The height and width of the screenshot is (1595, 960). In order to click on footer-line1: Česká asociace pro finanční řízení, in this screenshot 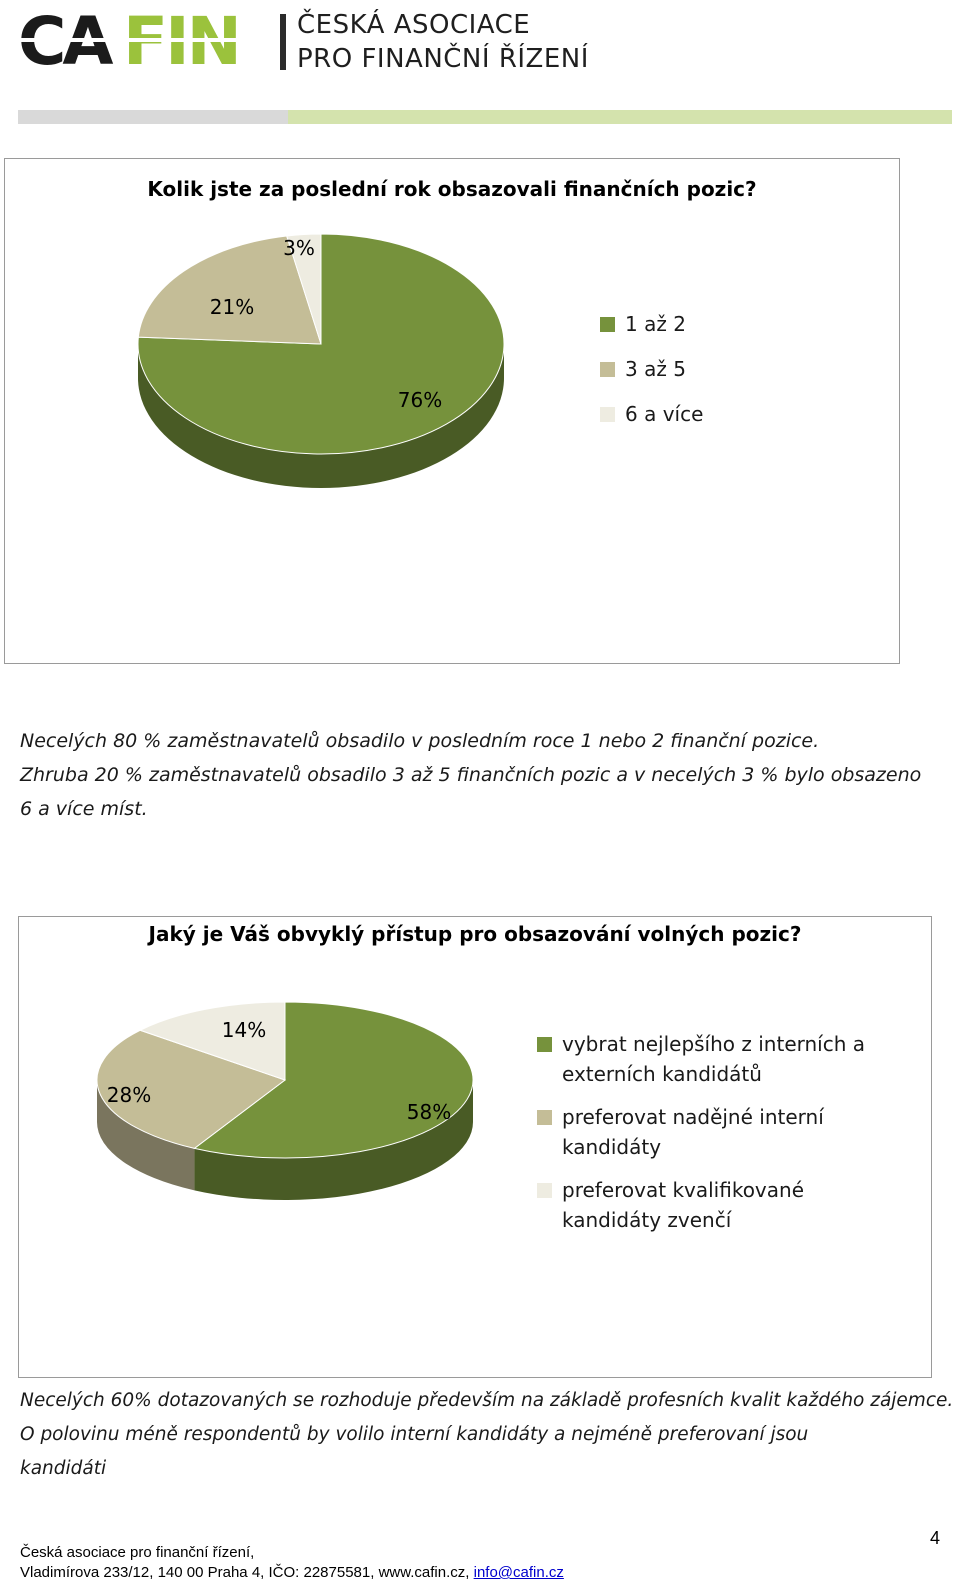, I will do `click(137, 1552)`.